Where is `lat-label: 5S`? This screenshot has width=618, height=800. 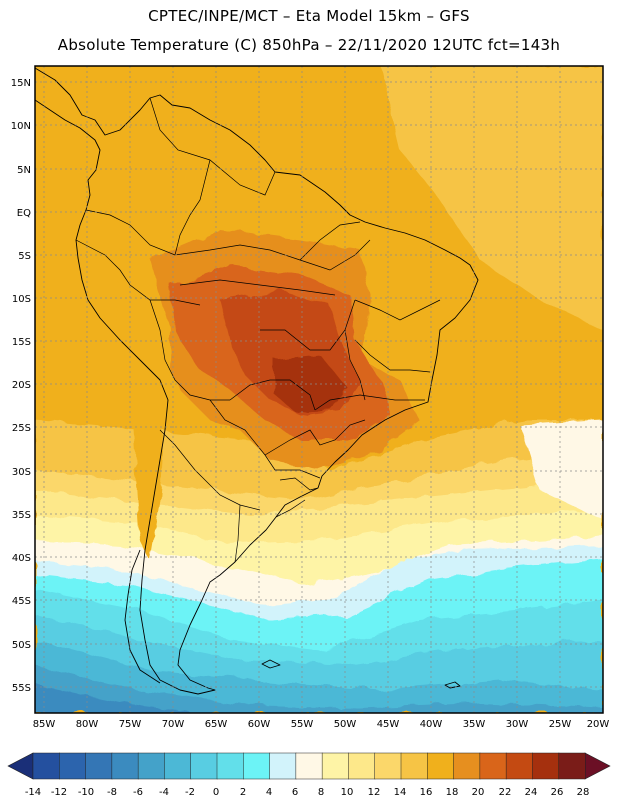
lat-label: 5S is located at coordinates (24, 256).